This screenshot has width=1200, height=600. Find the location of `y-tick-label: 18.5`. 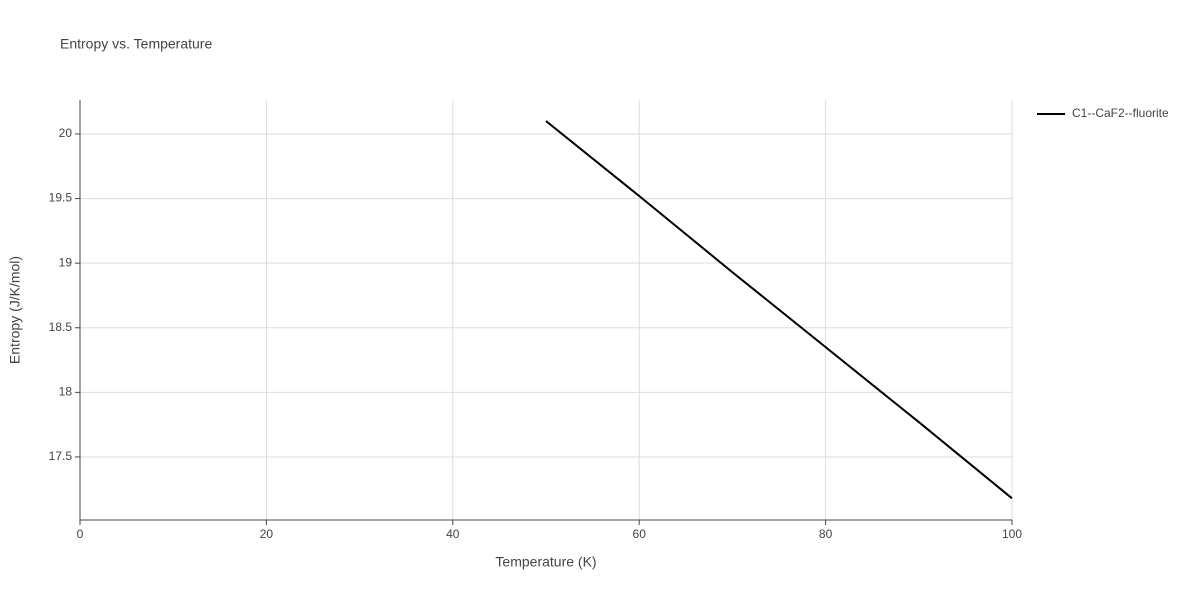

y-tick-label: 18.5 is located at coordinates (61, 327).